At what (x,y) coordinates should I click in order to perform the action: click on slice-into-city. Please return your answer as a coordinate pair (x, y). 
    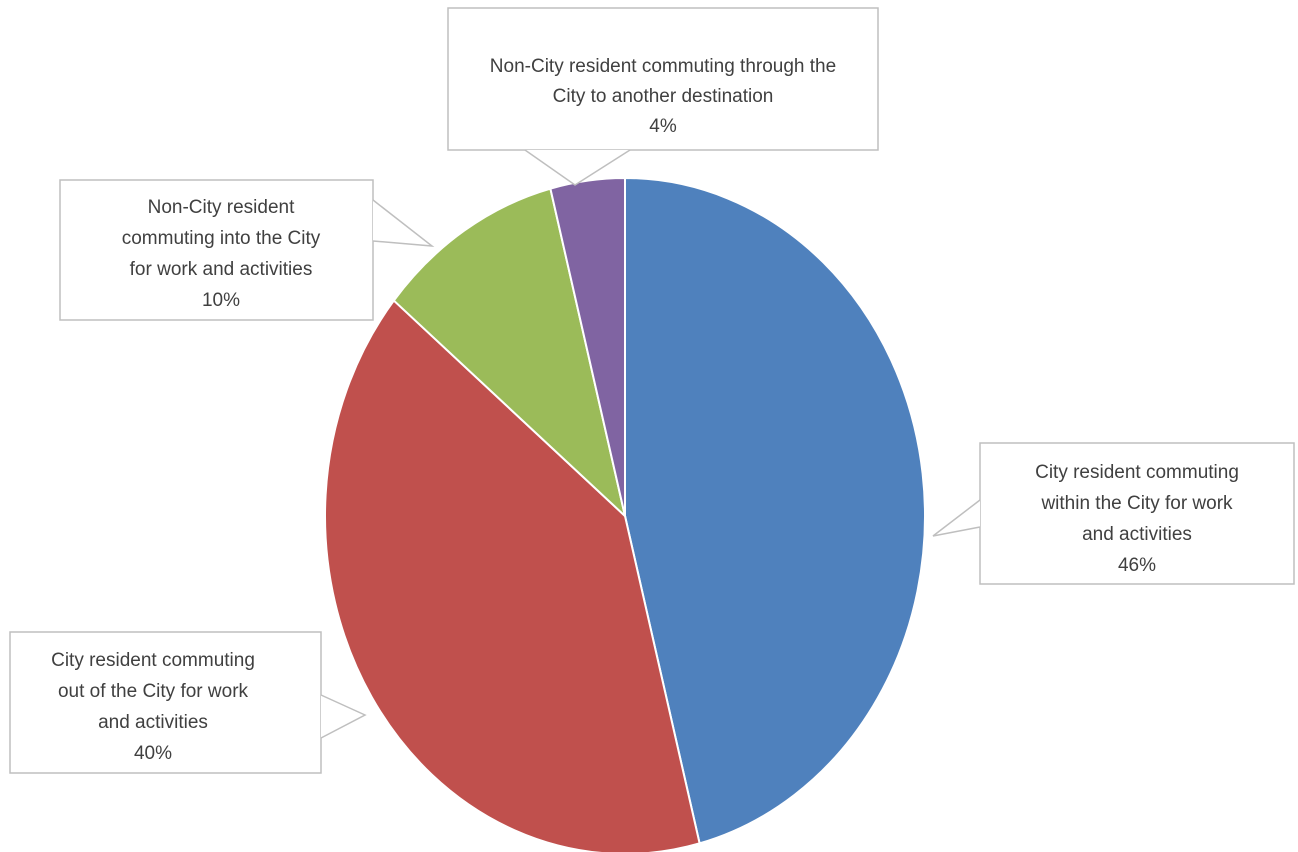
    Looking at the image, I should click on (509, 353).